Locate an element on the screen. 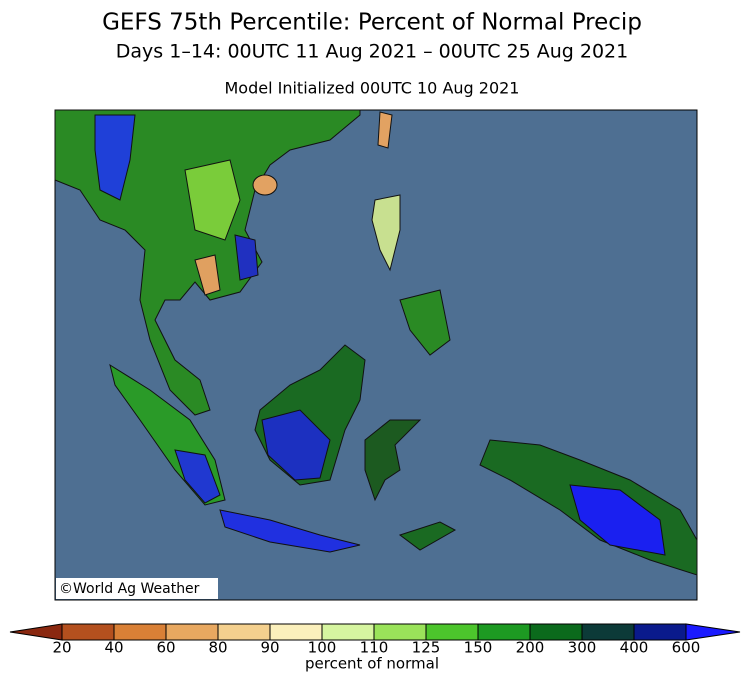 This screenshot has width=743, height=684. credit-box is located at coordinates (137, 588).